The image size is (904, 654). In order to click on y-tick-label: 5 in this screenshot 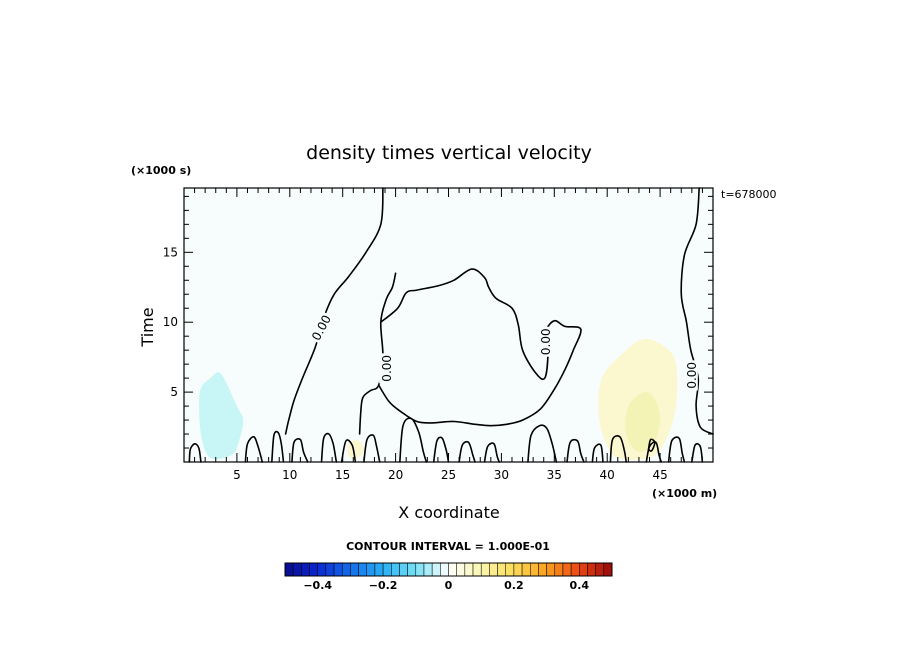, I will do `click(174, 392)`.